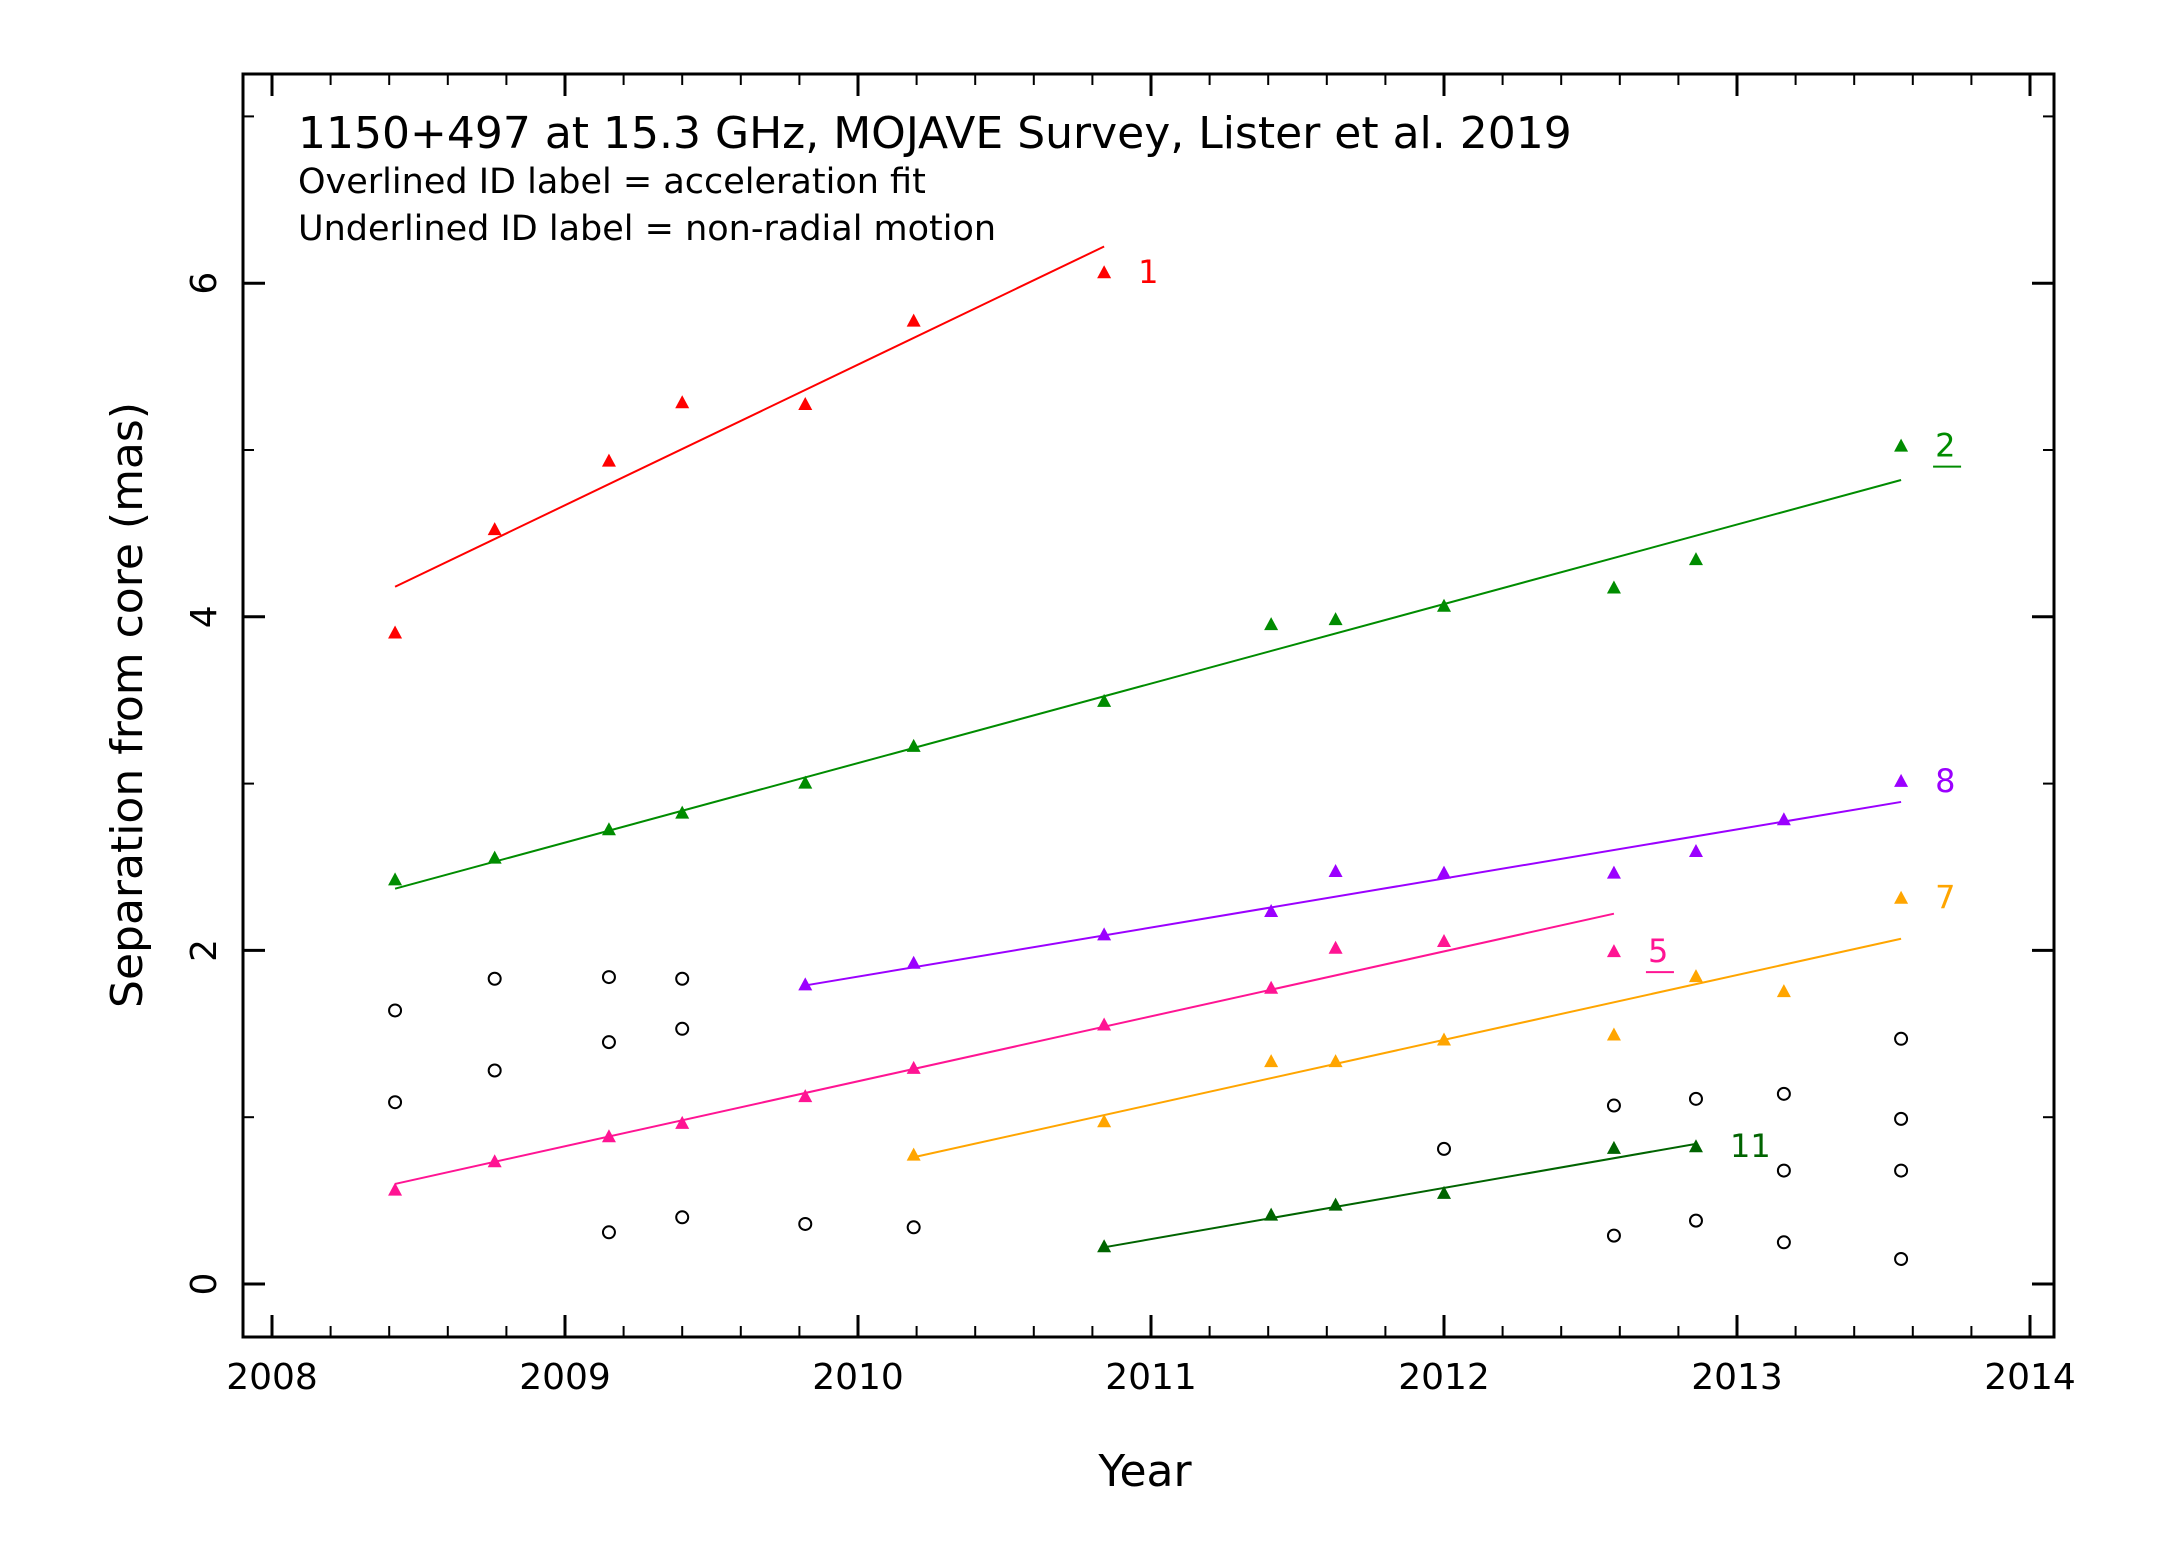 Image resolution: width=2157 pixels, height=1546 pixels. What do you see at coordinates (1144, 1471) in the screenshot?
I see `x-axis-label: Year` at bounding box center [1144, 1471].